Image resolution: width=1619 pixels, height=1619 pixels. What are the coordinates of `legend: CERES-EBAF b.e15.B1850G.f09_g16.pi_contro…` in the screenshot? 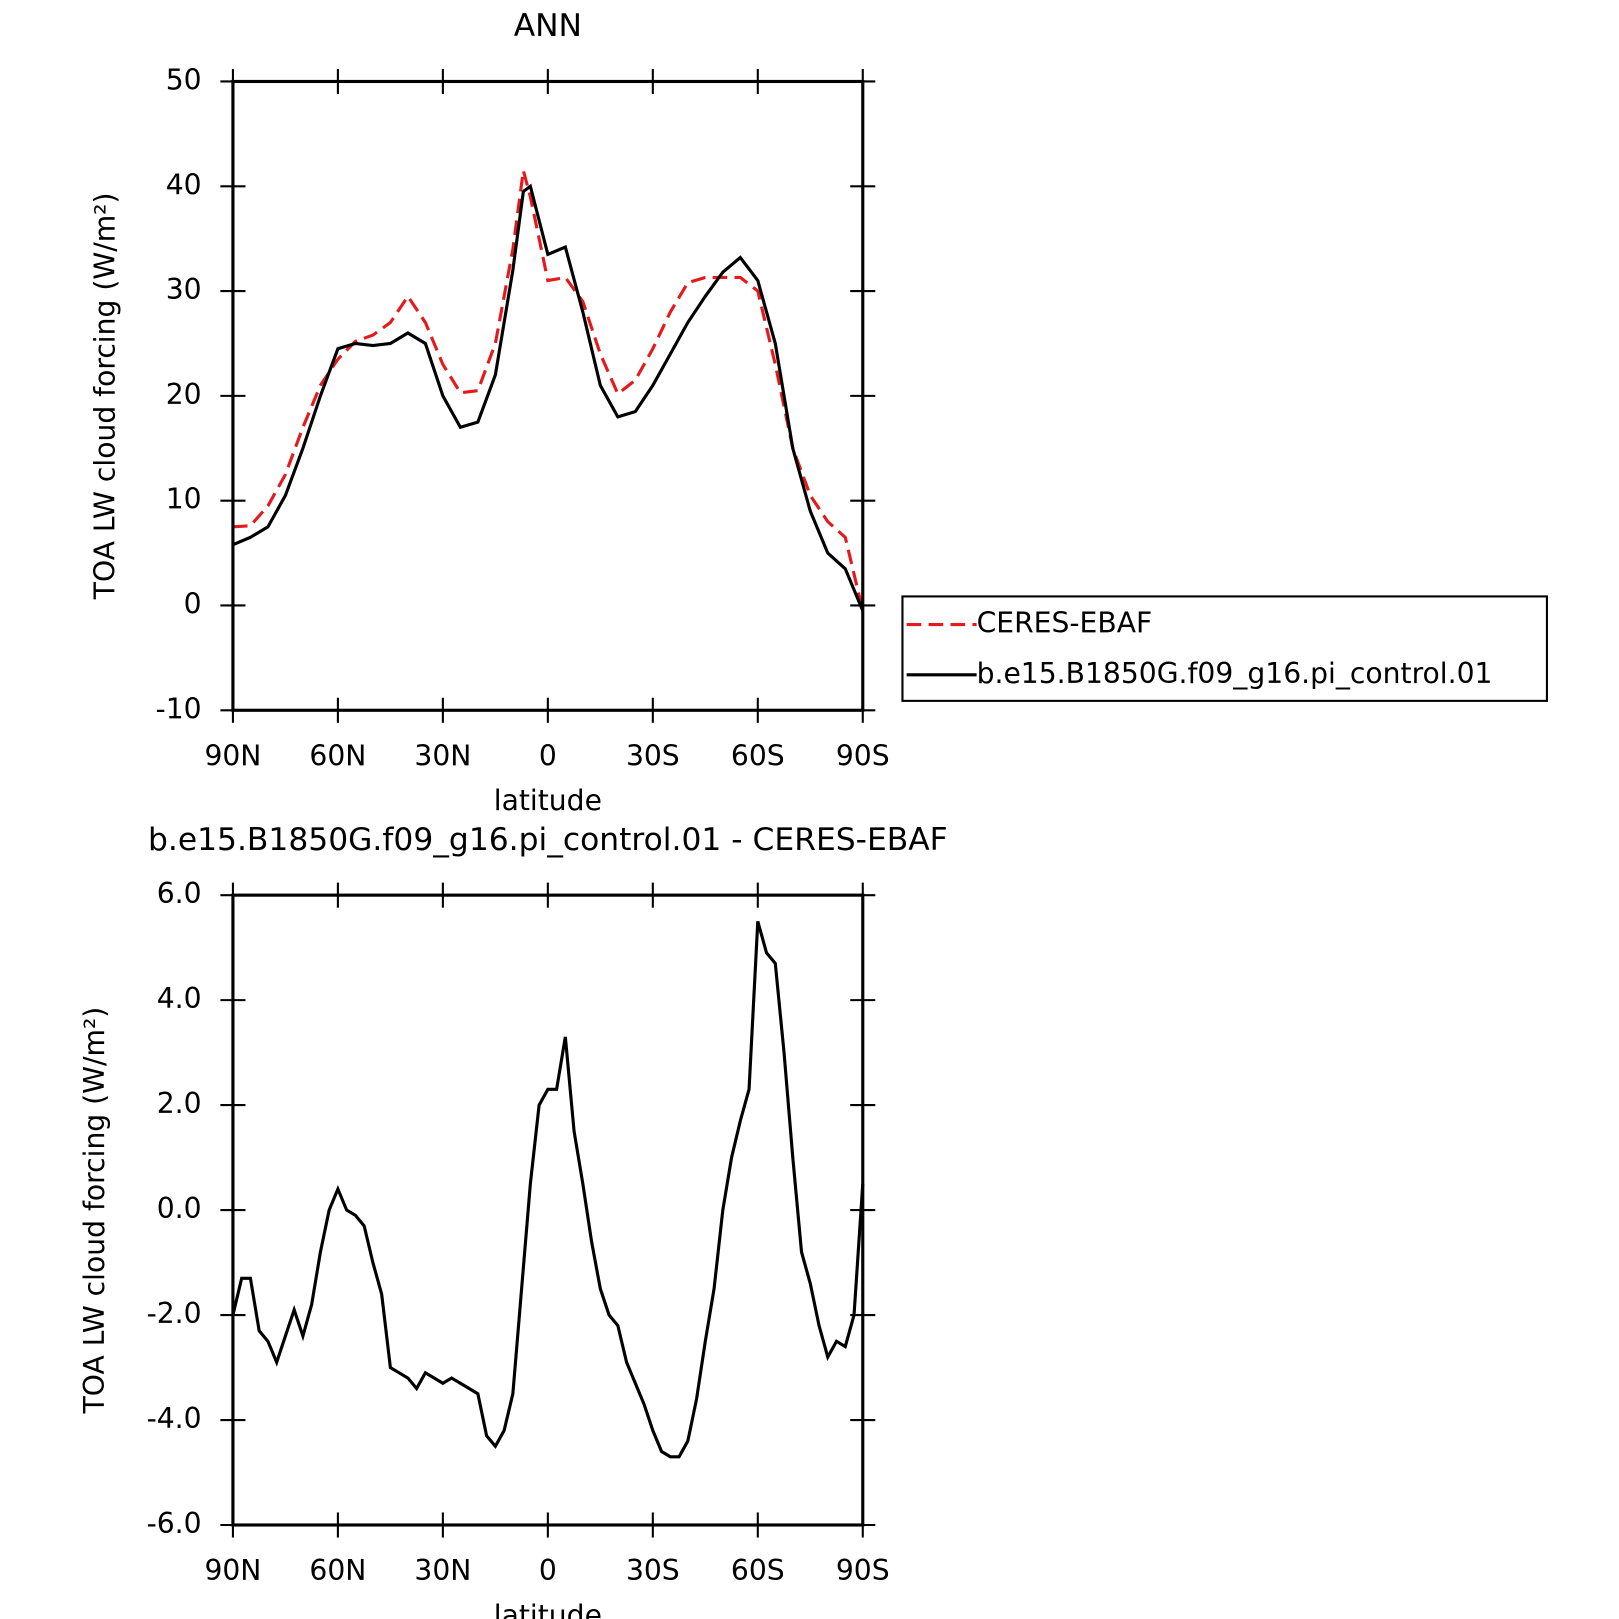 It's located at (1224, 648).